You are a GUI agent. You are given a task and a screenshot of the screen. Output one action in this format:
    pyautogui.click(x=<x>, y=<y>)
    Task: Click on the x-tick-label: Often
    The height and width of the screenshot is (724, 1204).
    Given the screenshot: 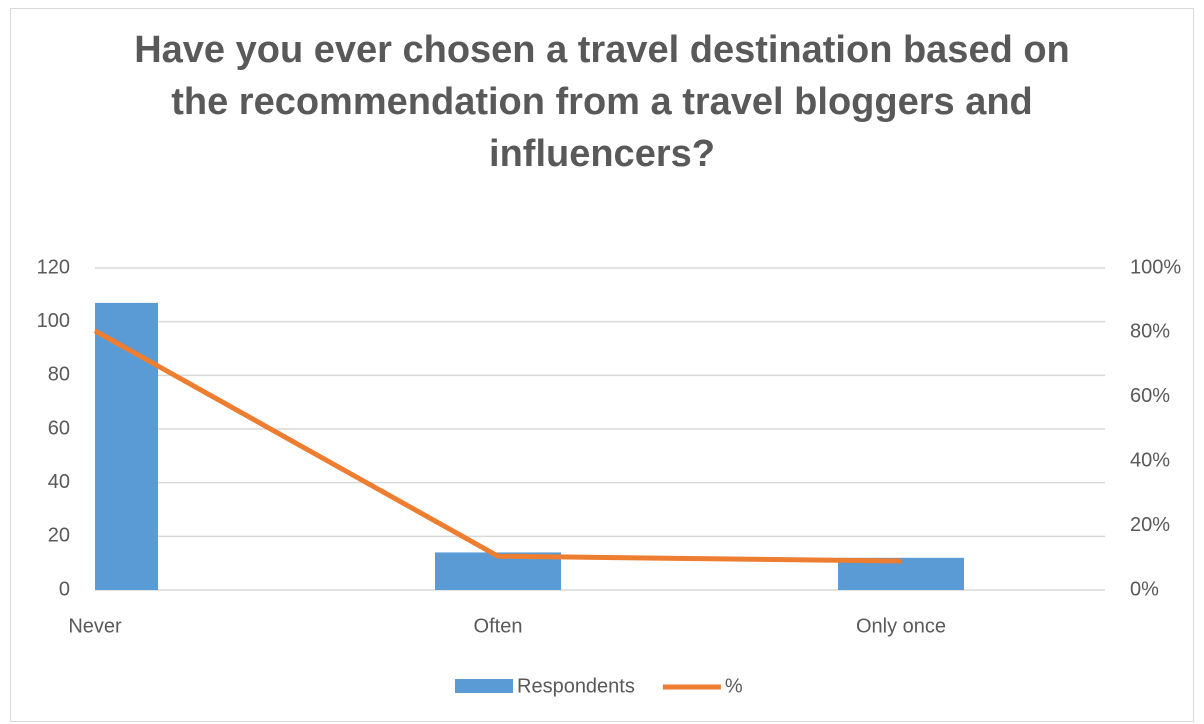 What is the action you would take?
    pyautogui.click(x=498, y=626)
    